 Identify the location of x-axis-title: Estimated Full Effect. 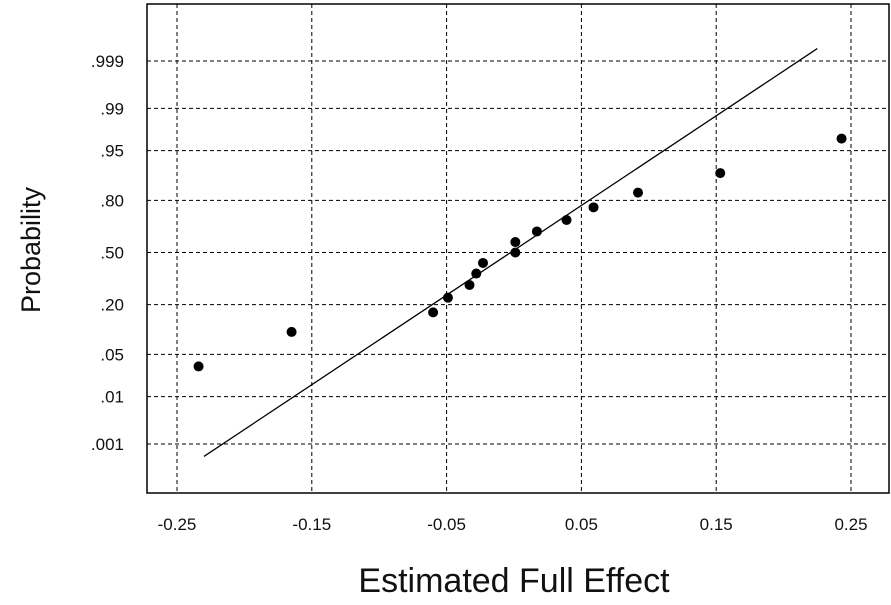
(514, 581).